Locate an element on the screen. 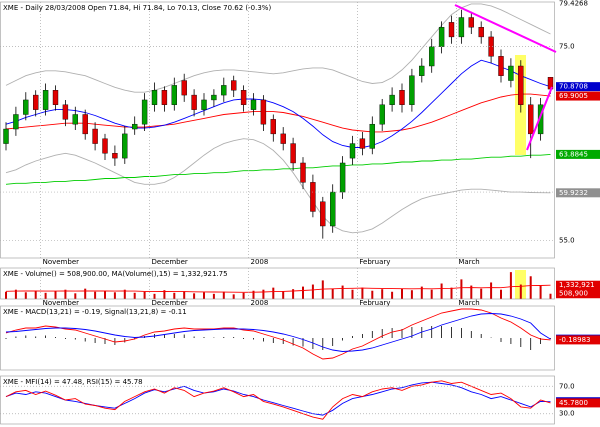 Image resolution: width=600 pixels, height=427 pixels. x-tick-label: December is located at coordinates (170, 262).